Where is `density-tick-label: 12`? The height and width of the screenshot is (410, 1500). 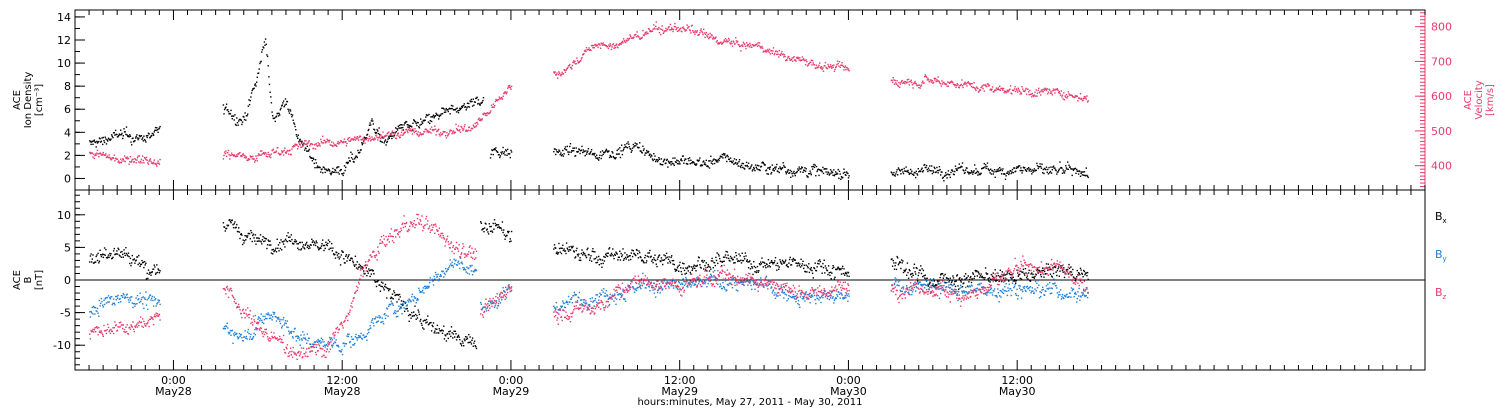
density-tick-label: 12 is located at coordinates (64, 40).